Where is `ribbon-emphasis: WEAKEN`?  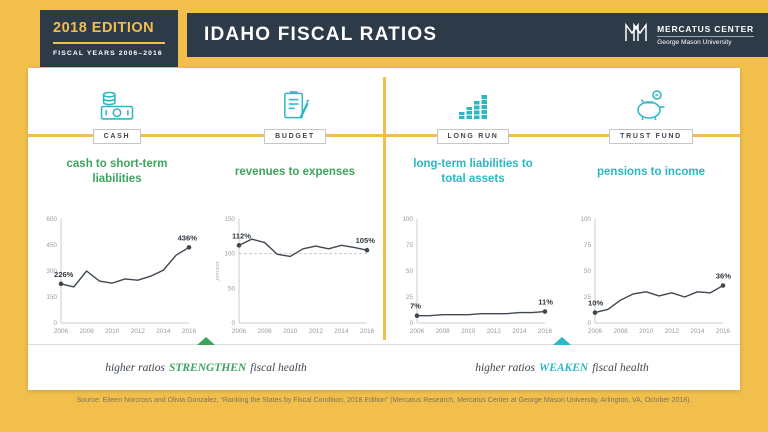
ribbon-emphasis: WEAKEN is located at coordinates (563, 367).